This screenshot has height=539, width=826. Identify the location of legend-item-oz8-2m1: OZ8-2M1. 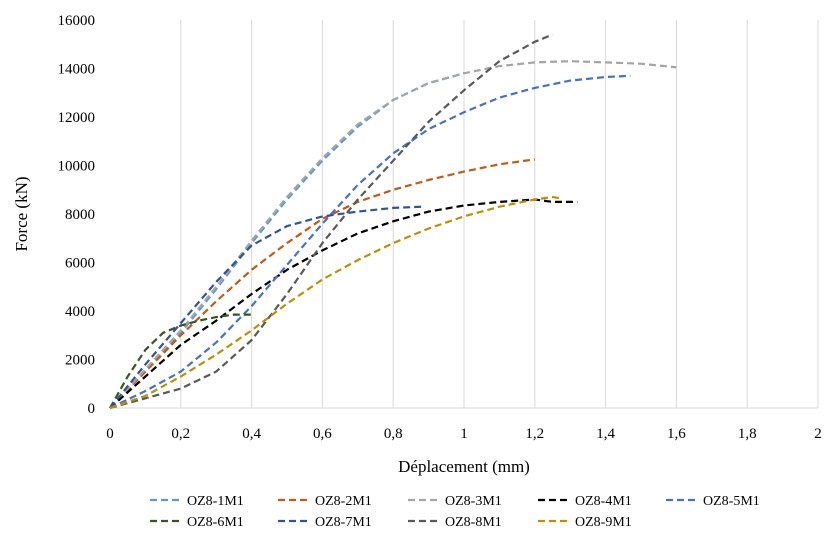
(325, 501).